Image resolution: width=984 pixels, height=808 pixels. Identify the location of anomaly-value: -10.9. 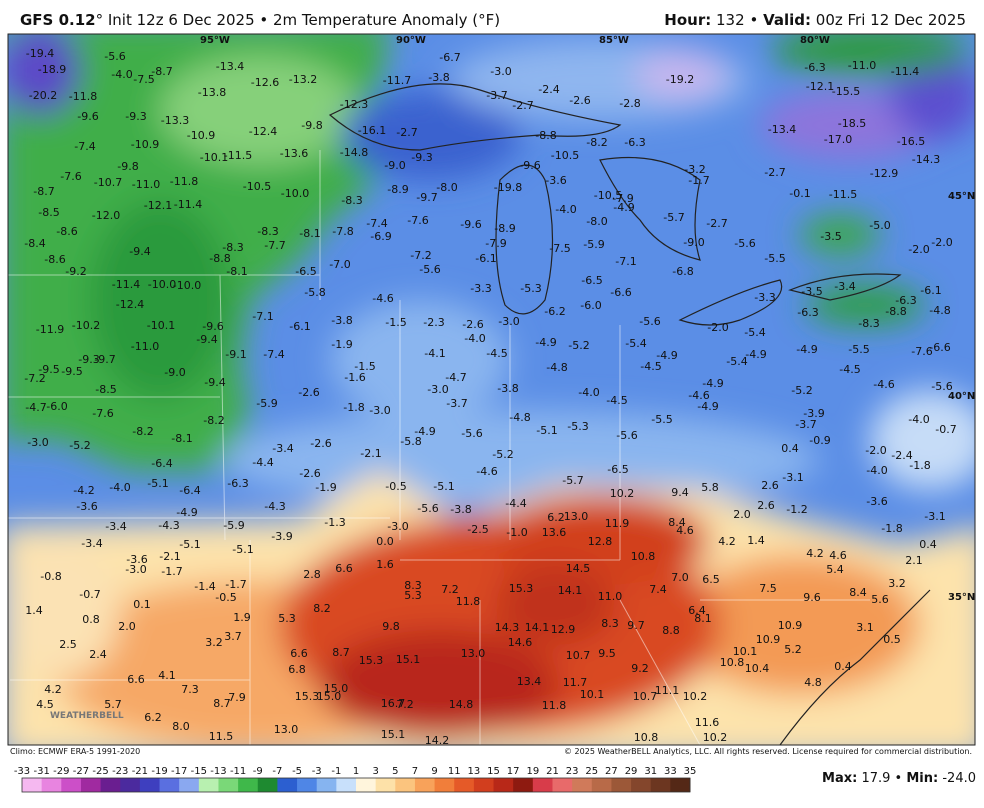
(145, 144).